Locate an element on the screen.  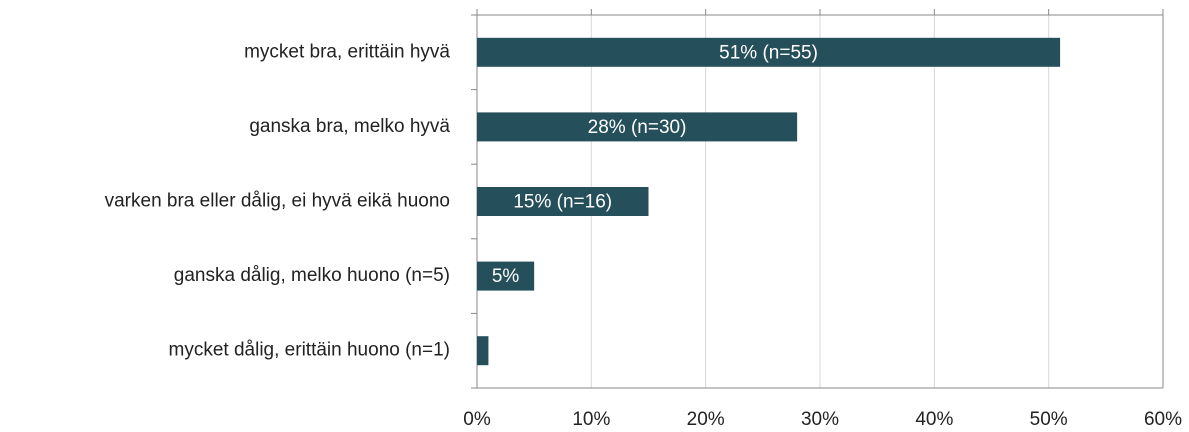
data-label: 28% (n=30) is located at coordinates (637, 127).